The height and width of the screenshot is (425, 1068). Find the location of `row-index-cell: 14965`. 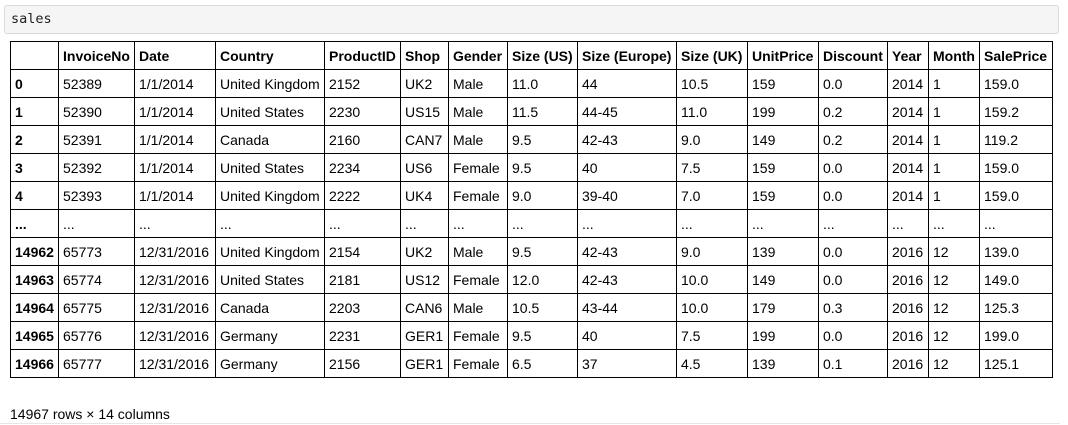

row-index-cell: 14965 is located at coordinates (34, 335).